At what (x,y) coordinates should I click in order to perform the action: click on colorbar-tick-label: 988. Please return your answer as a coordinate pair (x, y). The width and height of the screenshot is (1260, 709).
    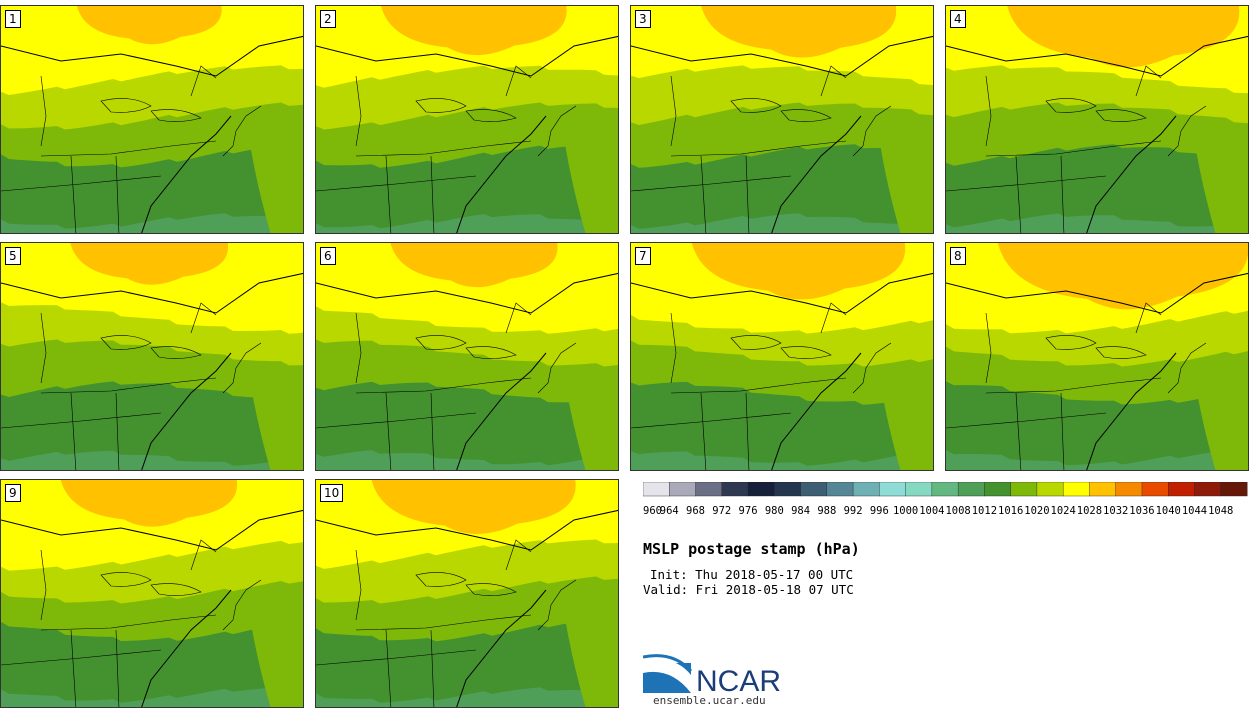
    Looking at the image, I should click on (826, 511).